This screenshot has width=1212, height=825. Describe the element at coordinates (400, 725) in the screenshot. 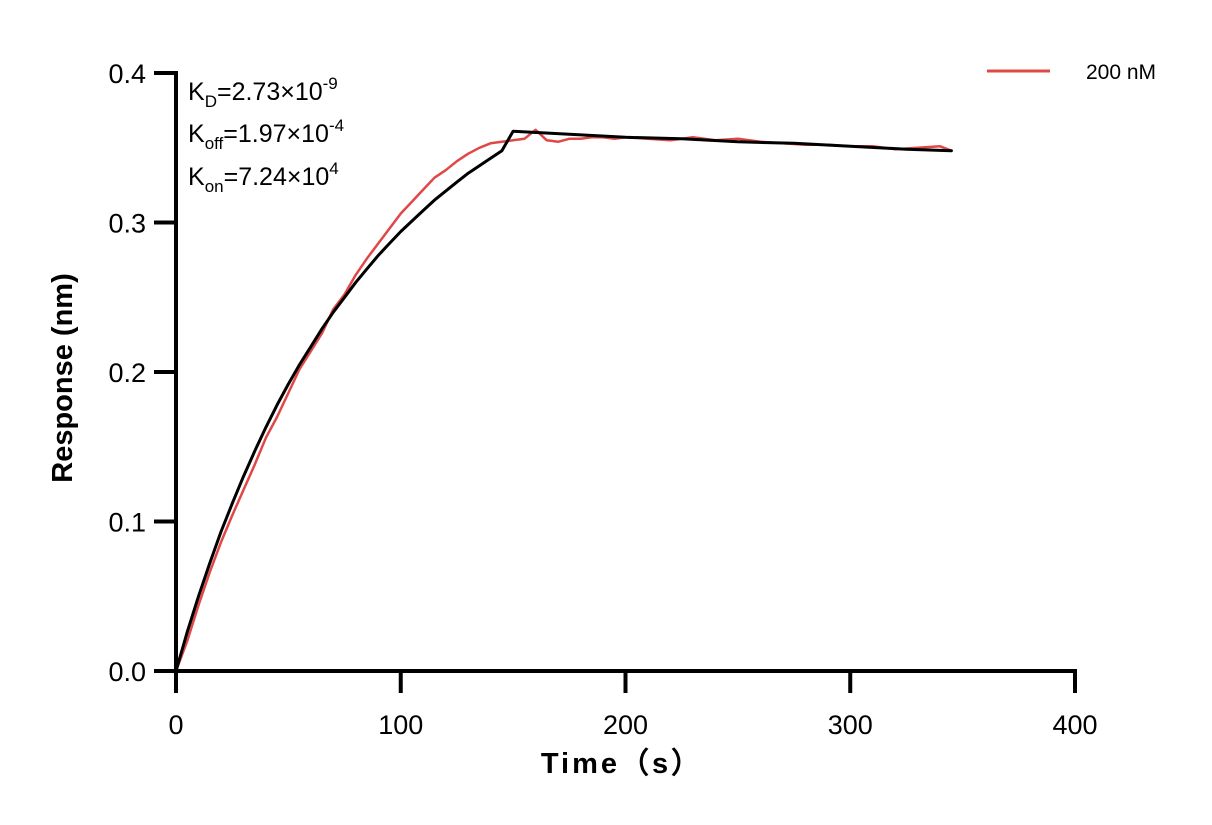

I see `x-tick-label: 100` at that location.